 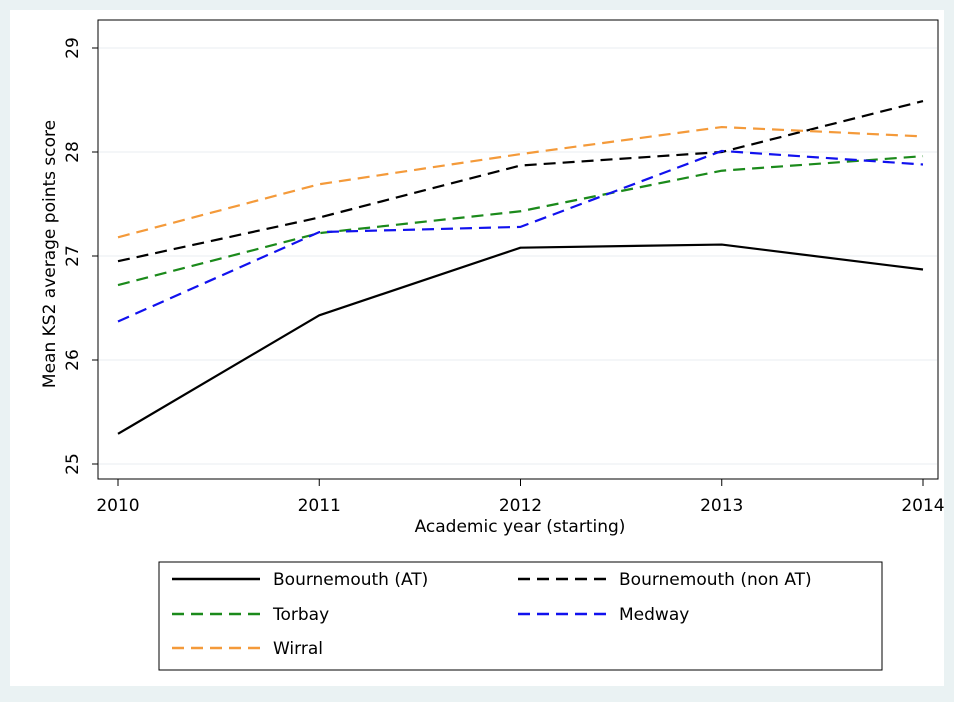 I want to click on legend-label: Bournemouth (non AT), so click(x=715, y=580).